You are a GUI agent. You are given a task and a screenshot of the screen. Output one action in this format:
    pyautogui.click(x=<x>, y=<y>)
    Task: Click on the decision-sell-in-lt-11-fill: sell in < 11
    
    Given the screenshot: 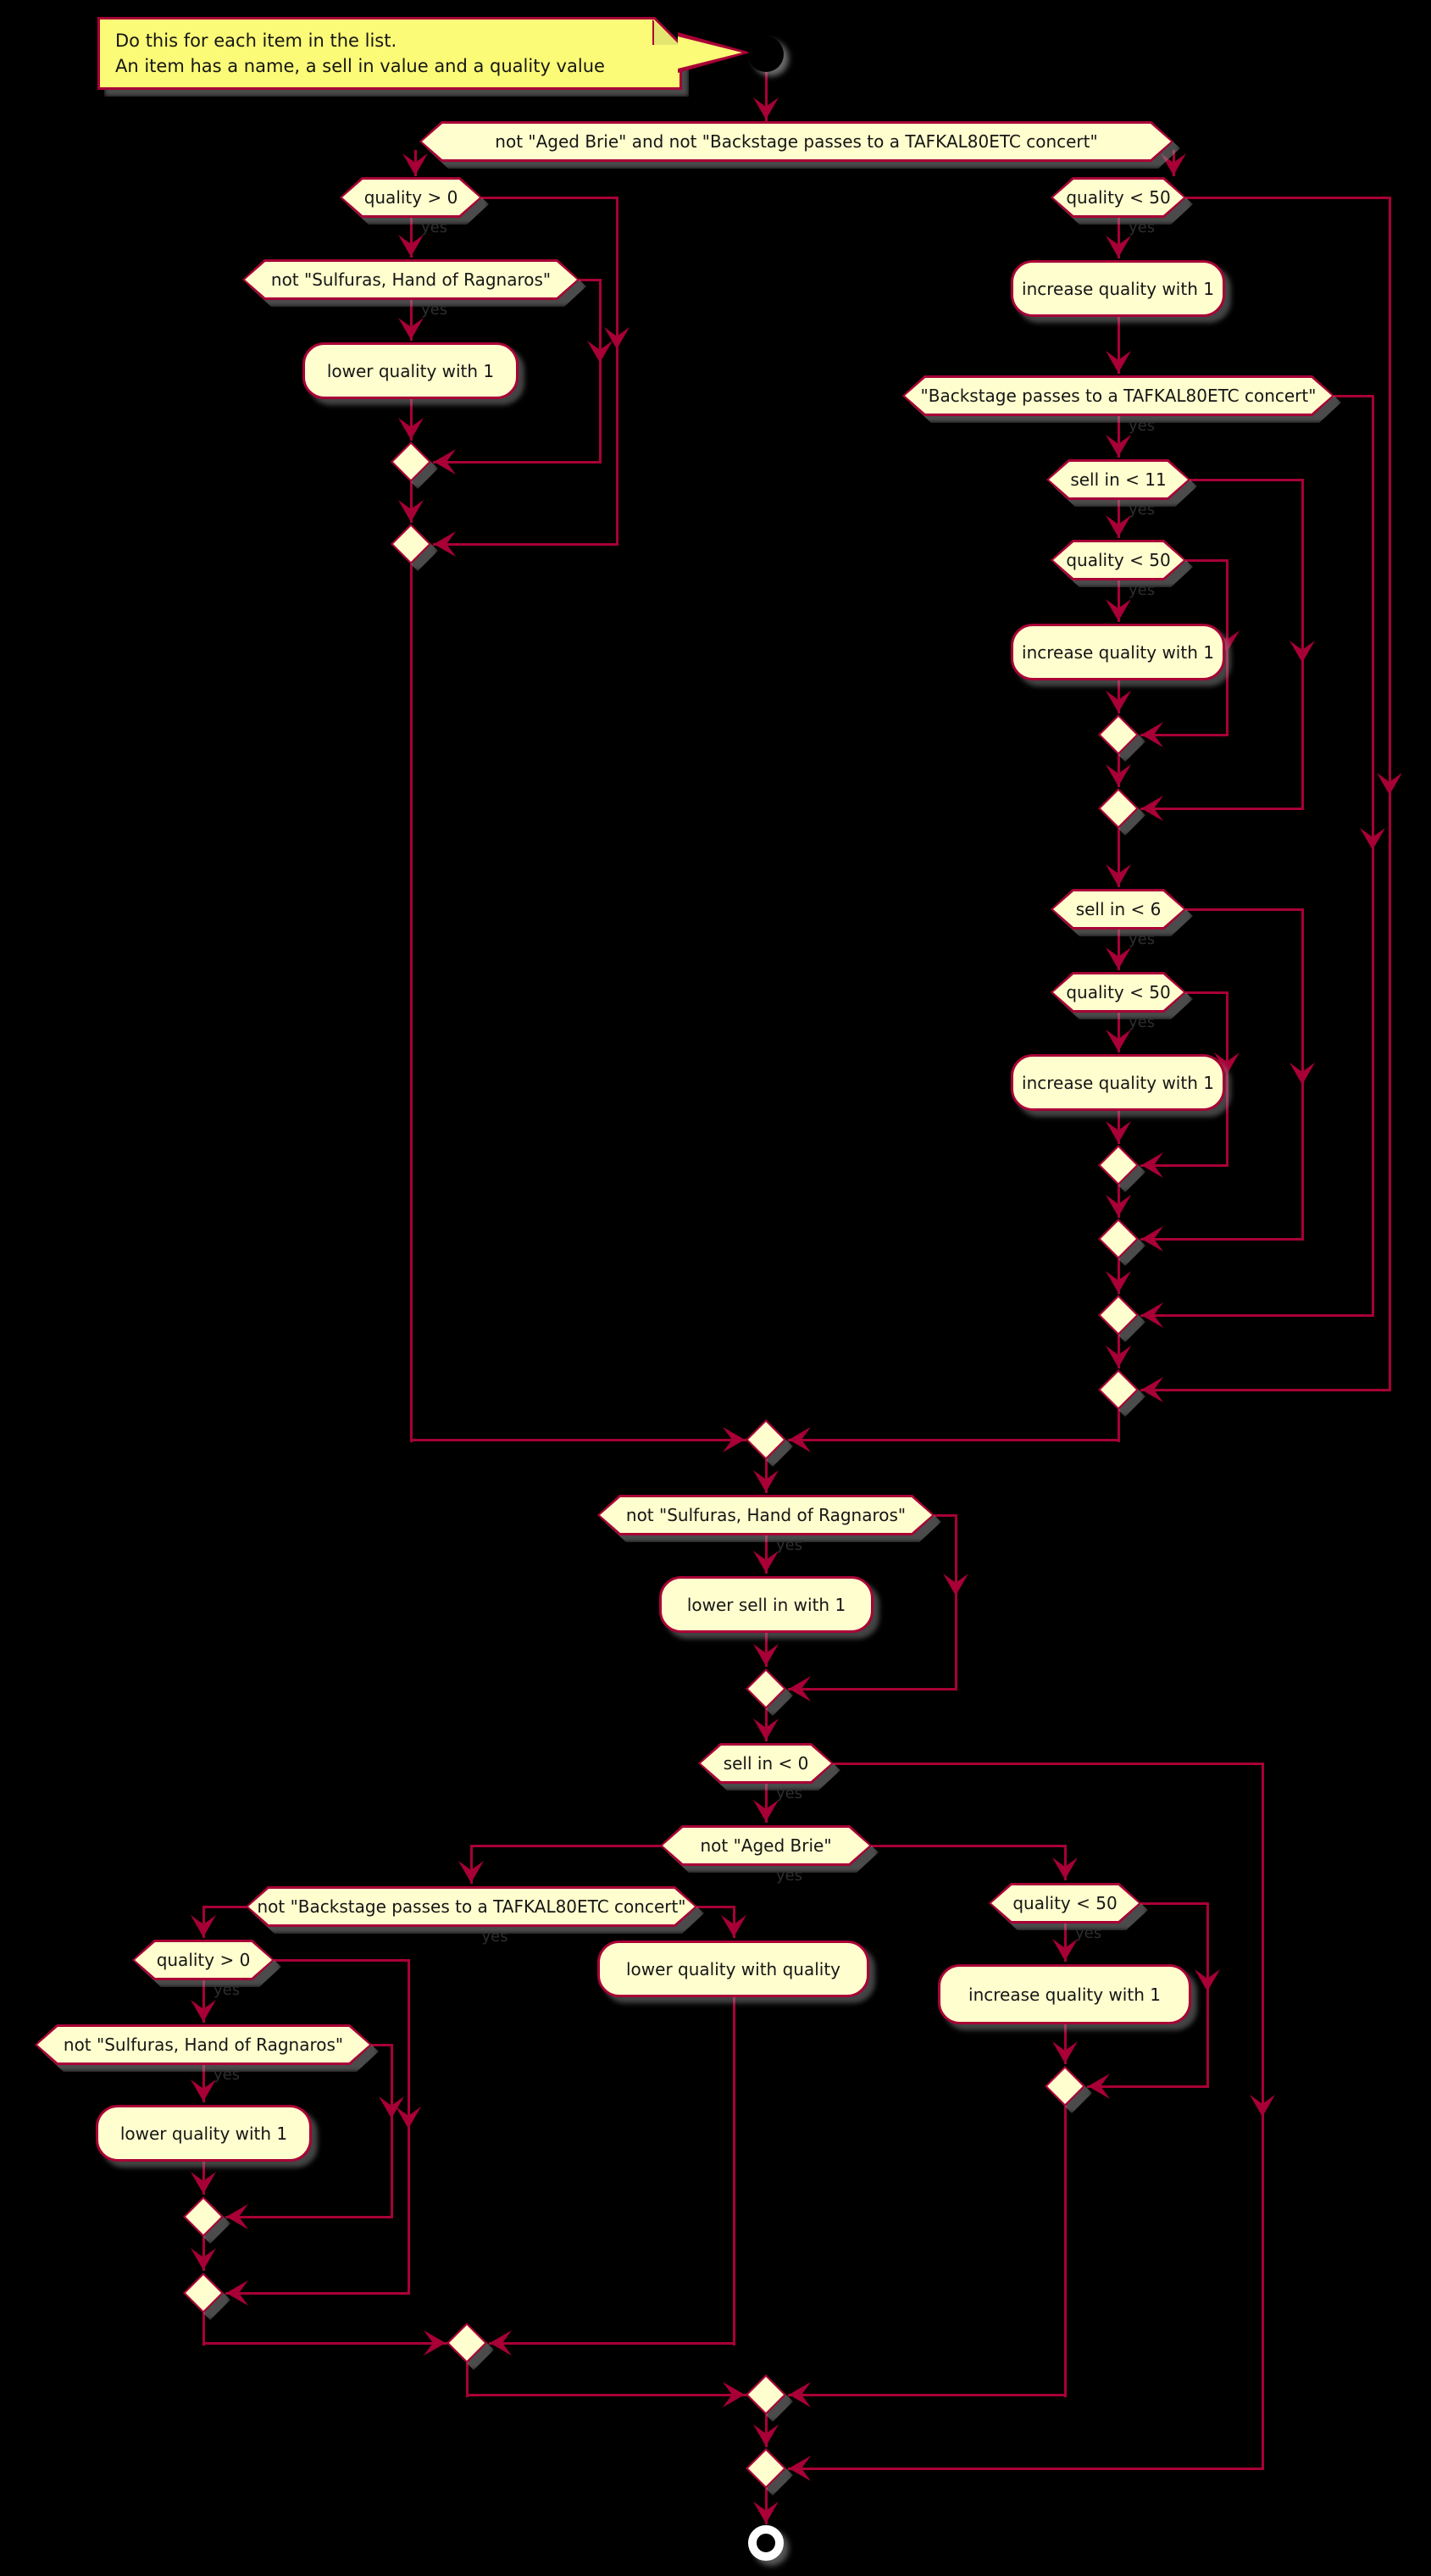 What is the action you would take?
    pyautogui.click(x=1118, y=479)
    